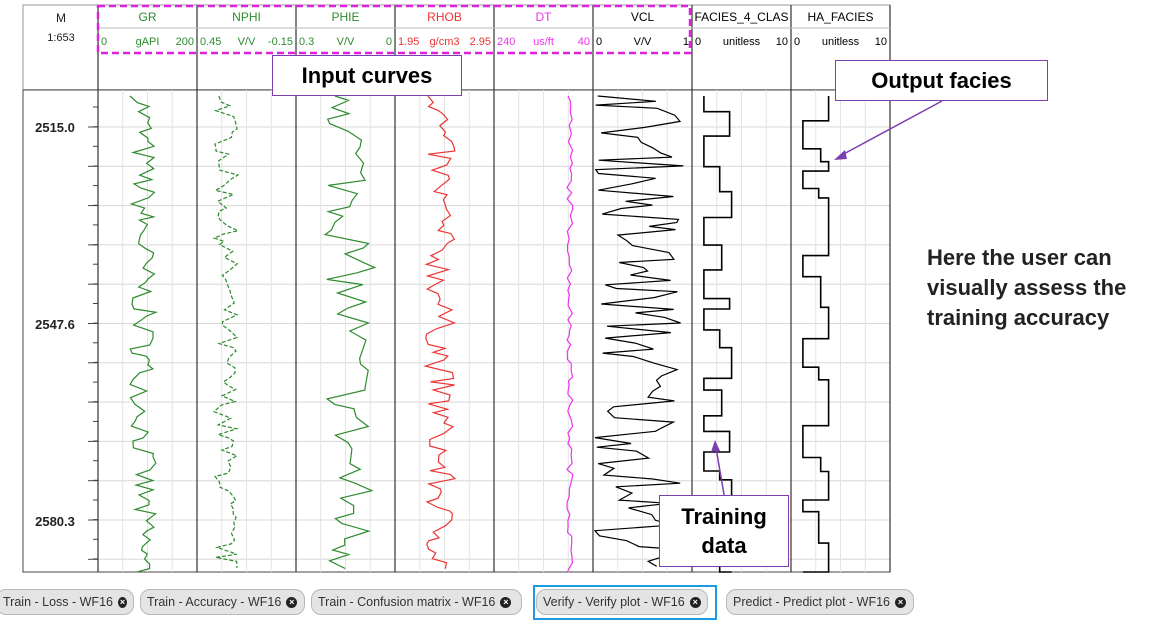 This screenshot has height=622, width=1170. What do you see at coordinates (444, 29) in the screenshot?
I see `track-header-rhob: RHOB 1.95 g/cm3 2.95` at bounding box center [444, 29].